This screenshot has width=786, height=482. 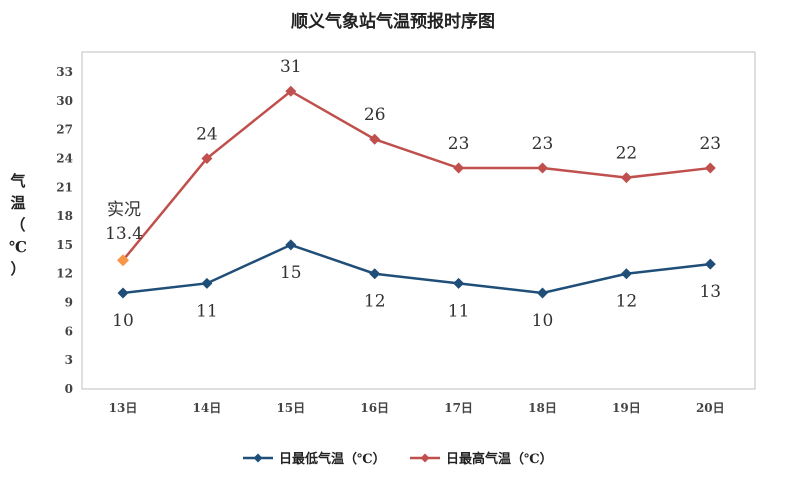 I want to click on y-tick-label: 33, so click(x=64, y=72).